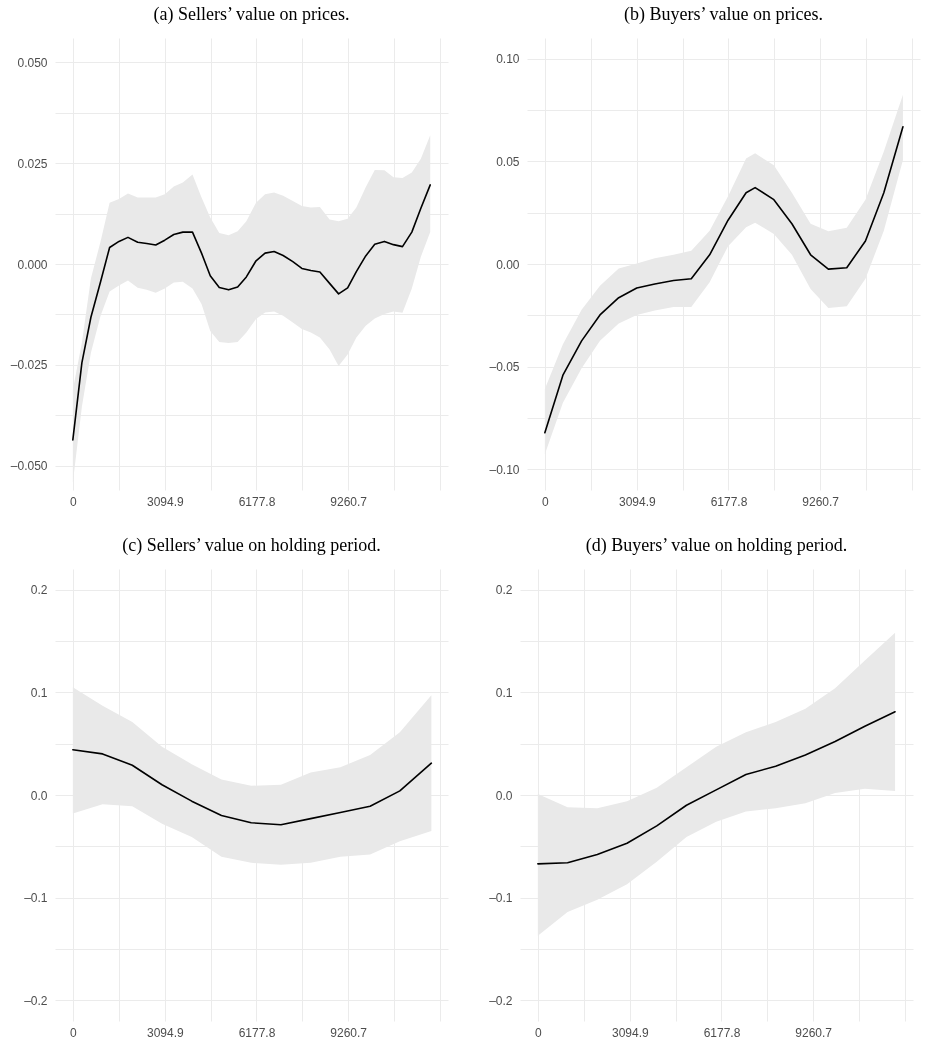 This screenshot has width=946, height=1051. I want to click on y-tick-label: 0.050, so click(32, 62).